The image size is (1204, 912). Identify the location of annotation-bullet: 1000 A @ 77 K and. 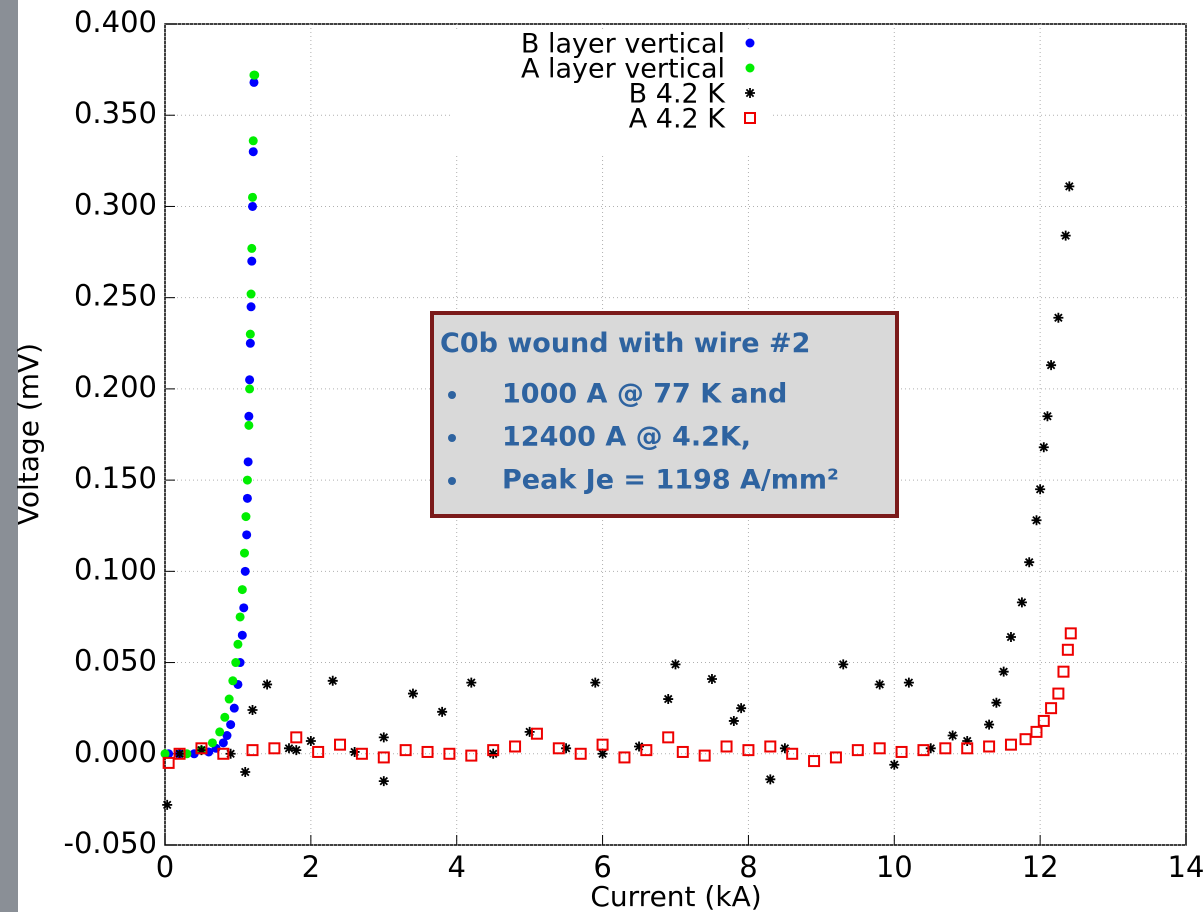
(644, 394).